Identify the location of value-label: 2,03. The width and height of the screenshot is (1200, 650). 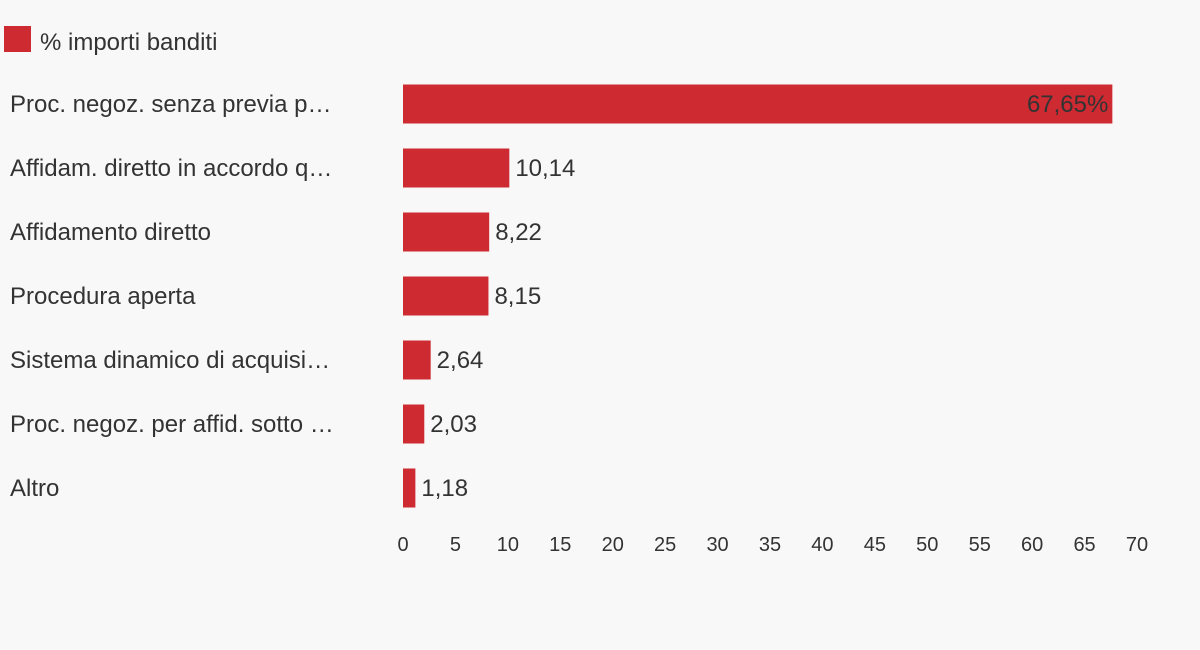
(453, 424).